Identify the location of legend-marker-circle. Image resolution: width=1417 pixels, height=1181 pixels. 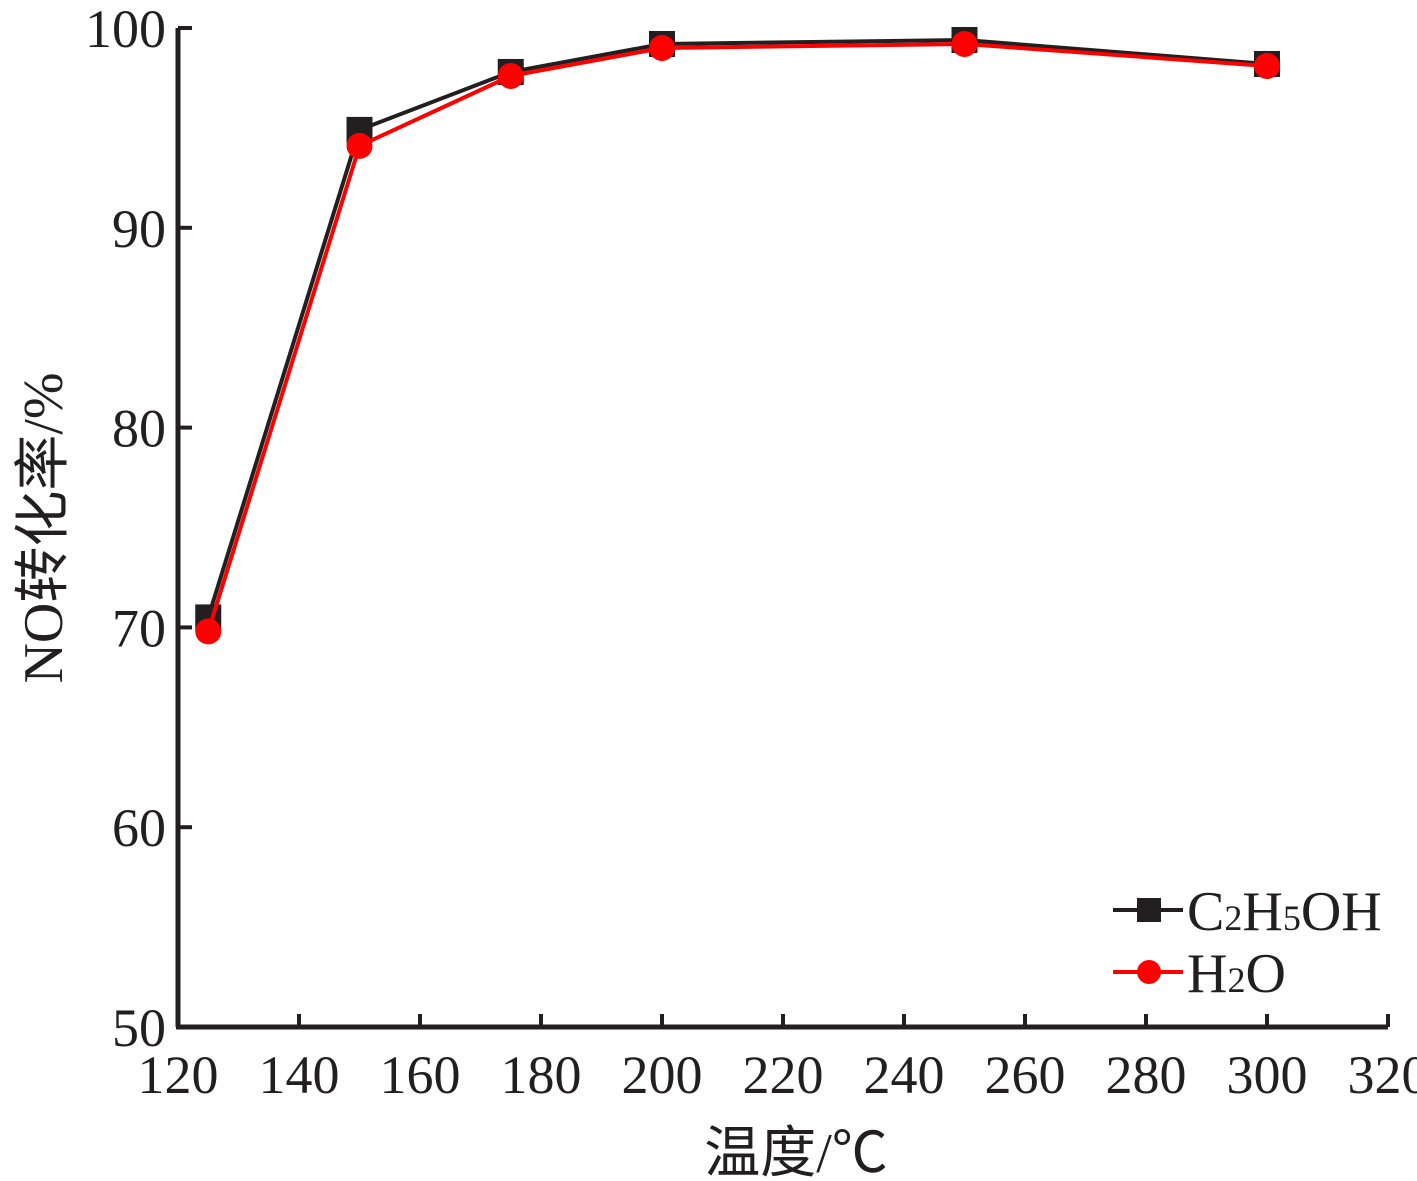
(1149, 972).